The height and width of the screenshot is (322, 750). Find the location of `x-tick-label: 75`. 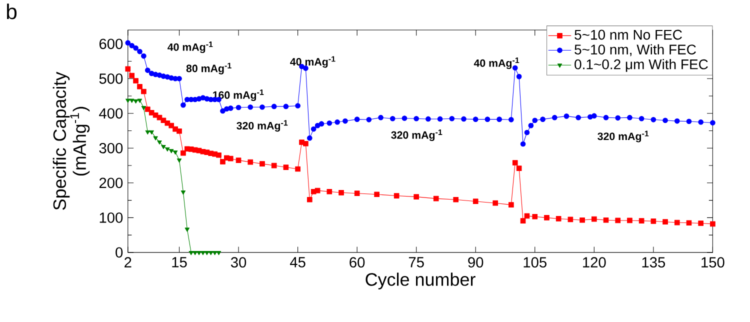

x-tick-label: 75 is located at coordinates (416, 262).